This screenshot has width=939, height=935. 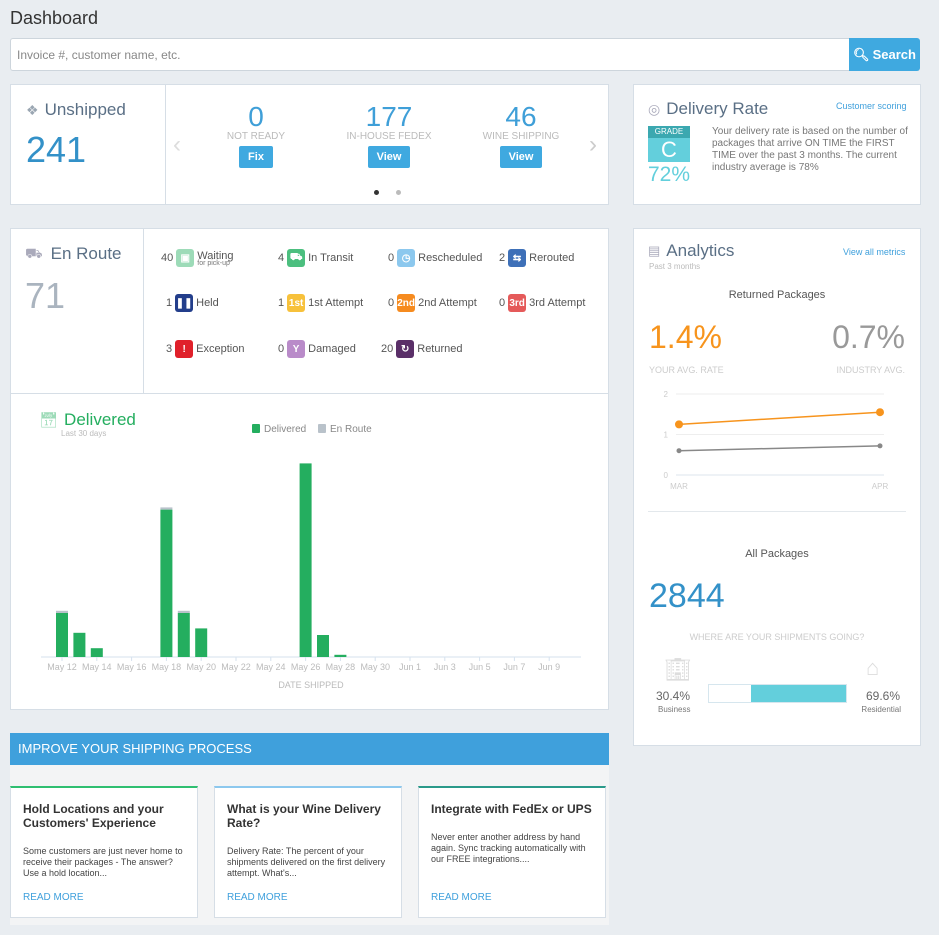 I want to click on x-tick-label: Jun 5, so click(x=480, y=667).